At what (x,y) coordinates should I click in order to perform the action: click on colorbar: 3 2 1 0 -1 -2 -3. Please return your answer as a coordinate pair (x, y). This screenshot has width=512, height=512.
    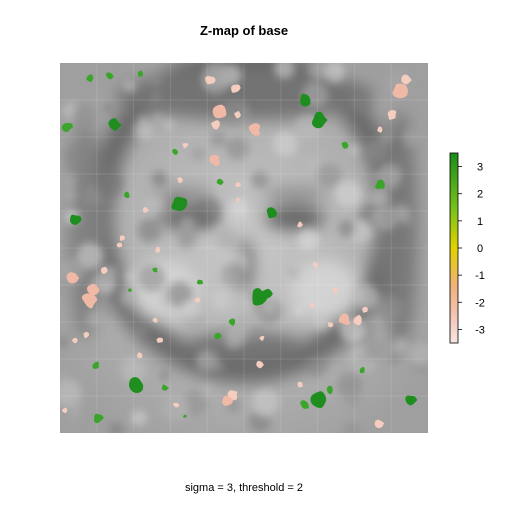
    Looking at the image, I should click on (467, 248).